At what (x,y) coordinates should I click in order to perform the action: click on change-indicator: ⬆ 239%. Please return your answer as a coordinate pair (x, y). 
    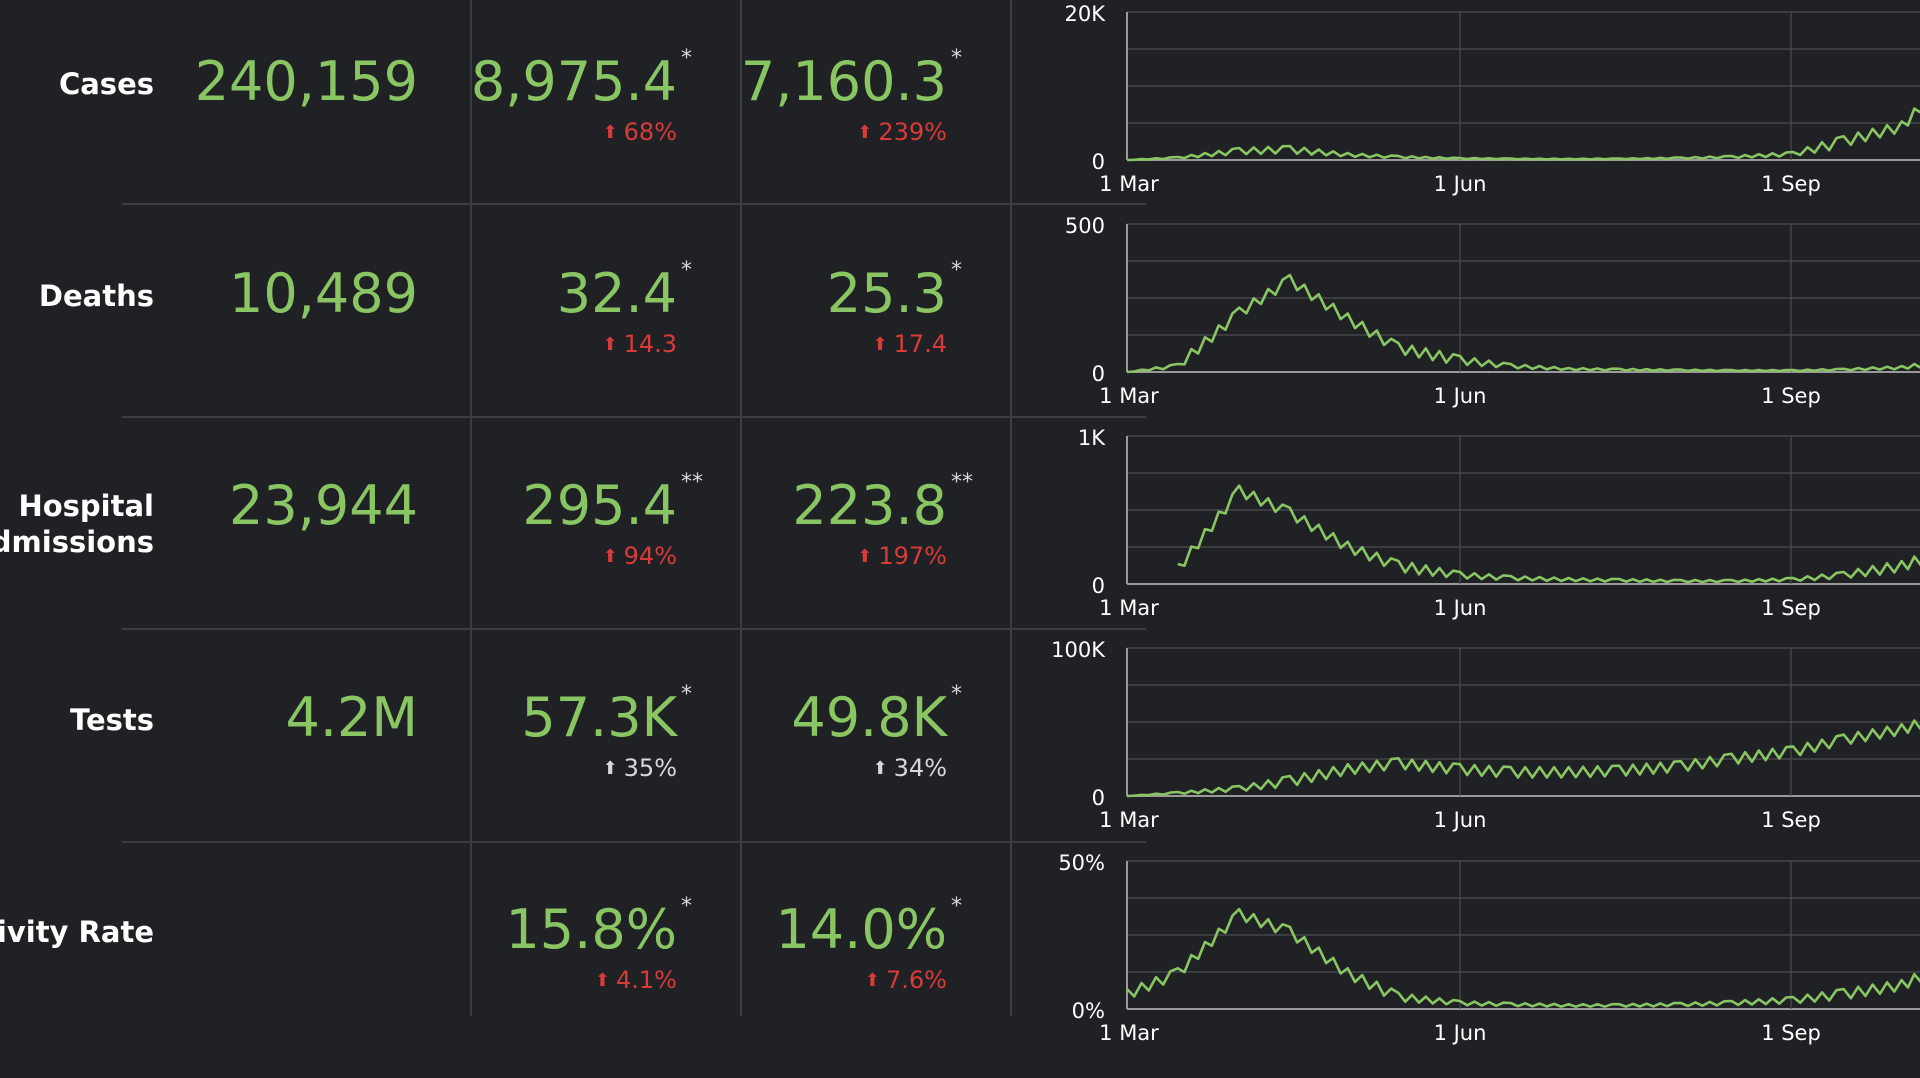
    Looking at the image, I should click on (902, 132).